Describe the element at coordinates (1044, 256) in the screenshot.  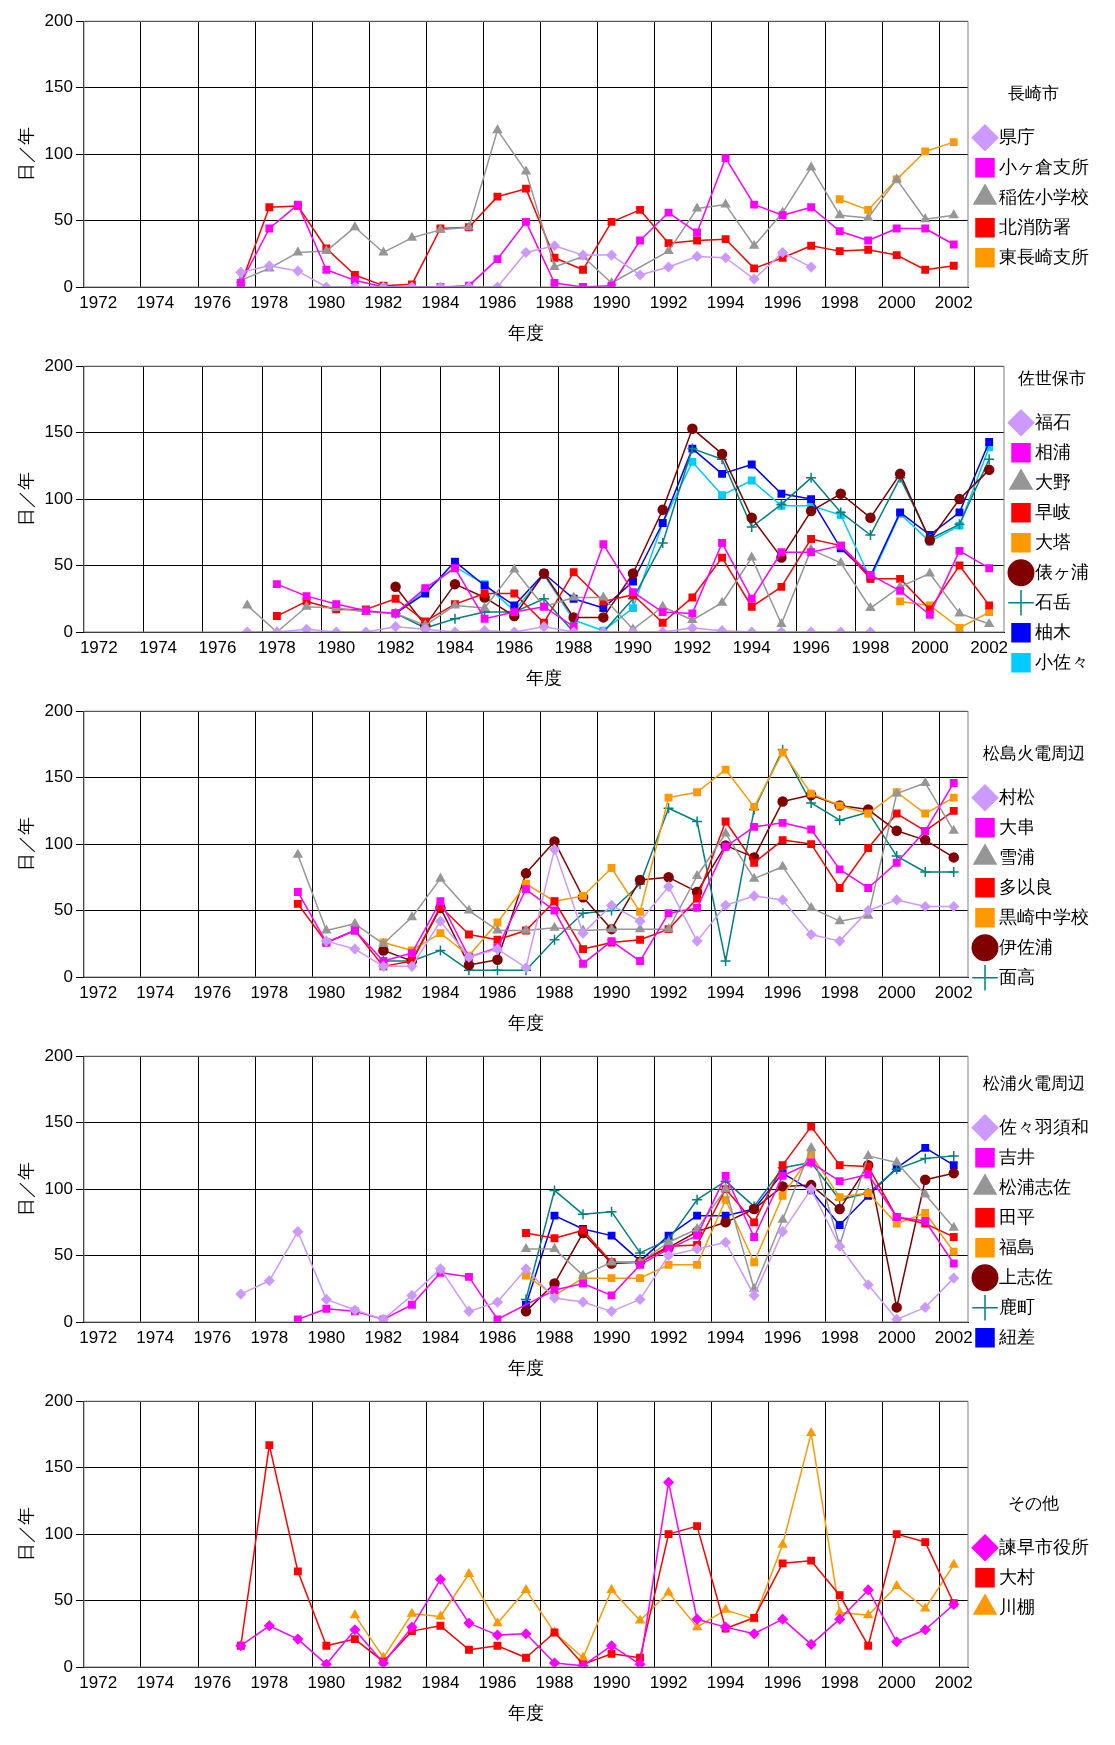
I see `legend-label: 東長崎支所` at that location.